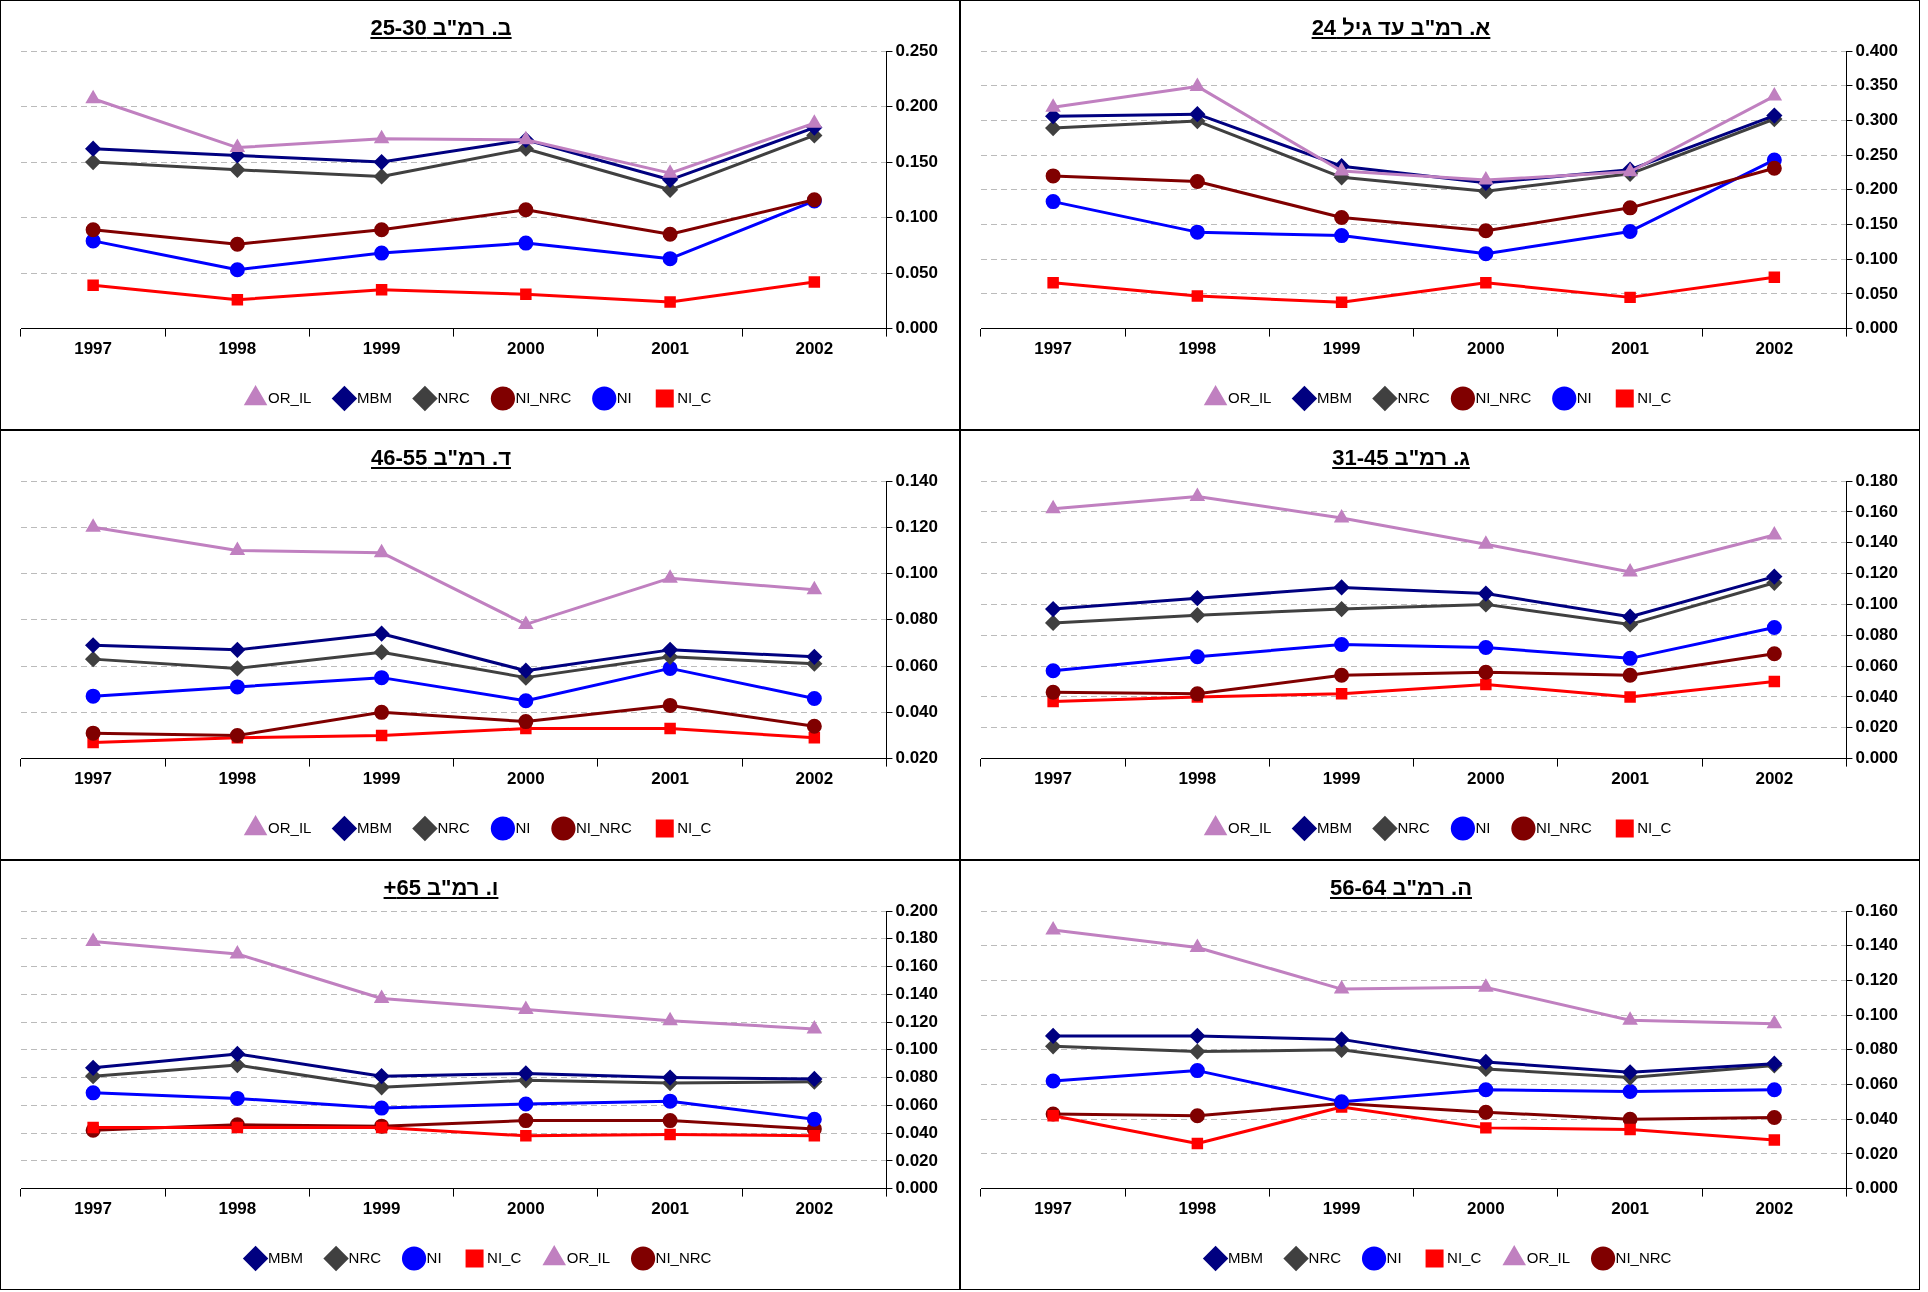  Describe the element at coordinates (441, 888) in the screenshot. I see `chart-title: ו. רמ"ב 65+` at that location.